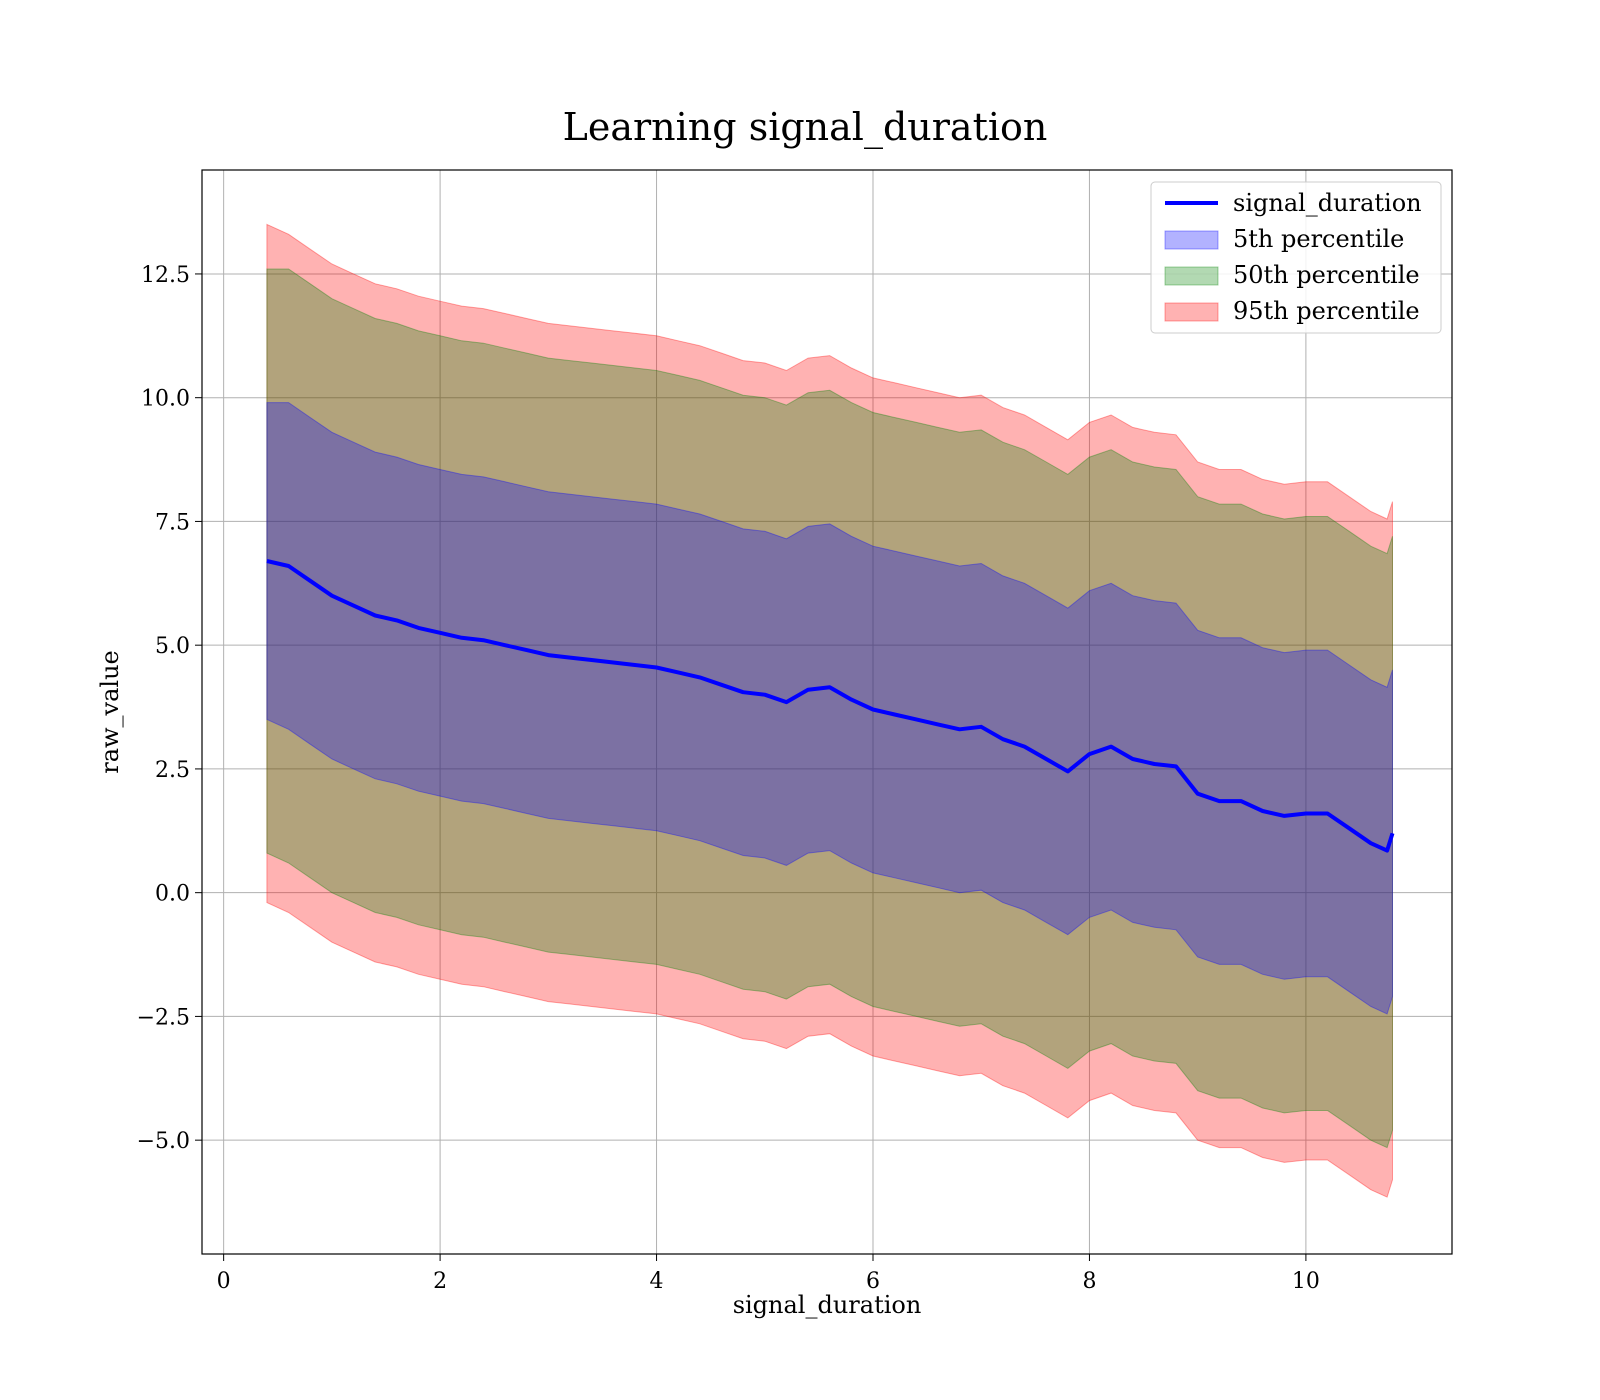 Image resolution: width=1600 pixels, height=1400 pixels. What do you see at coordinates (440, 1281) in the screenshot?
I see `x-tick-label: 2` at bounding box center [440, 1281].